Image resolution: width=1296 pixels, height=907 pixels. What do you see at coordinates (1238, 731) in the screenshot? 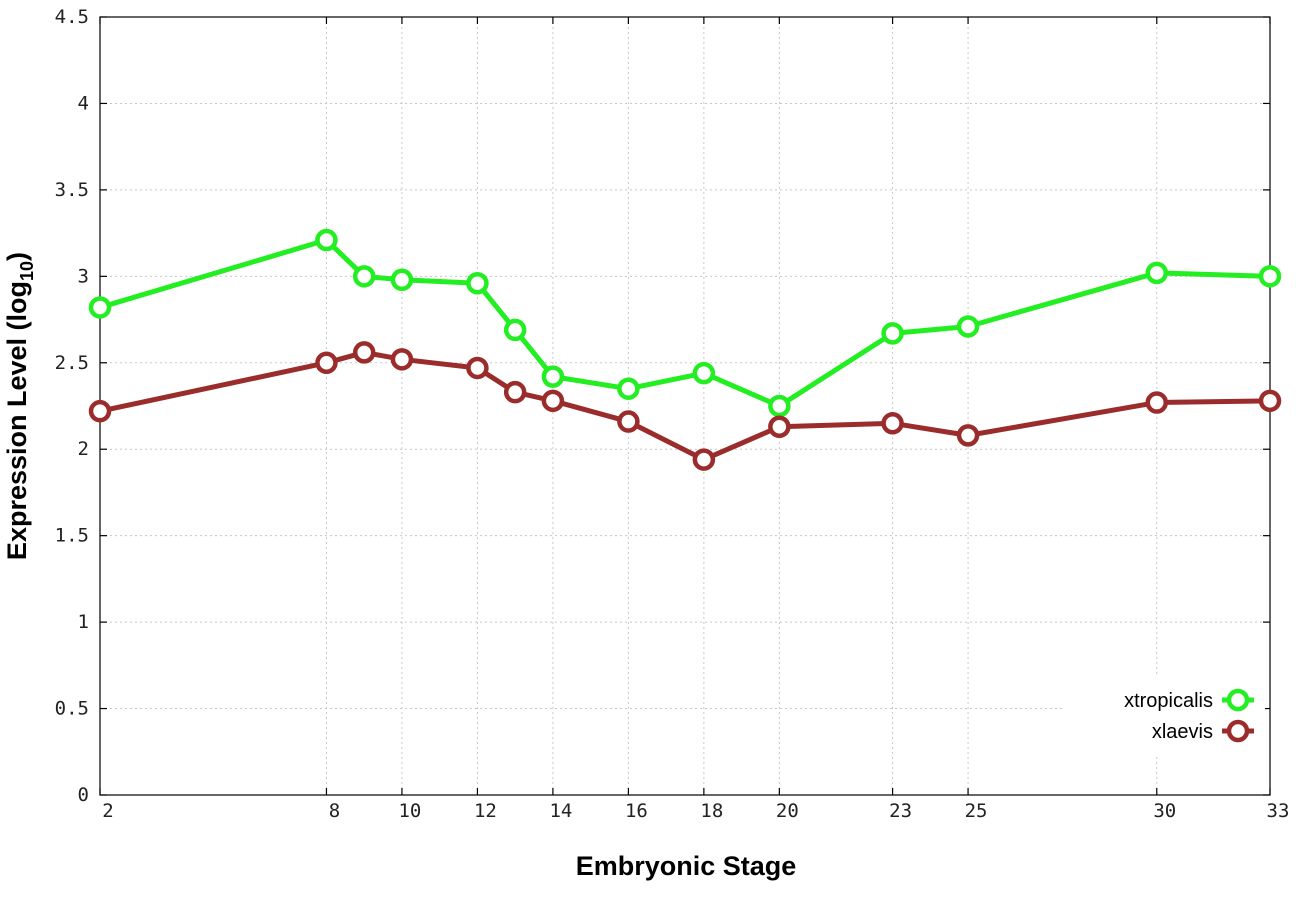
I see `legend-marker-xlaevis` at bounding box center [1238, 731].